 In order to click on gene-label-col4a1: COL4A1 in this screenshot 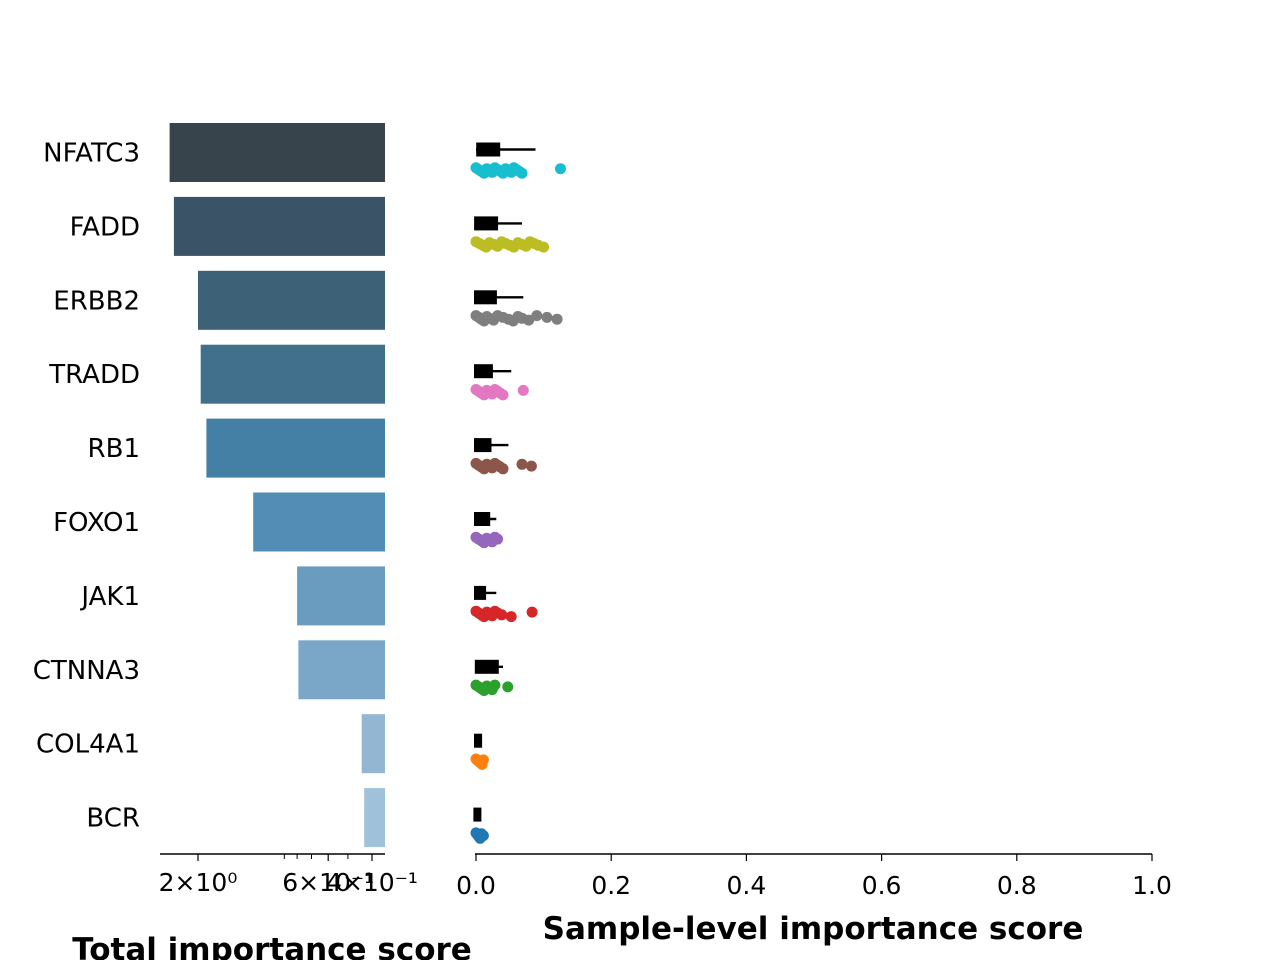, I will do `click(88, 745)`.